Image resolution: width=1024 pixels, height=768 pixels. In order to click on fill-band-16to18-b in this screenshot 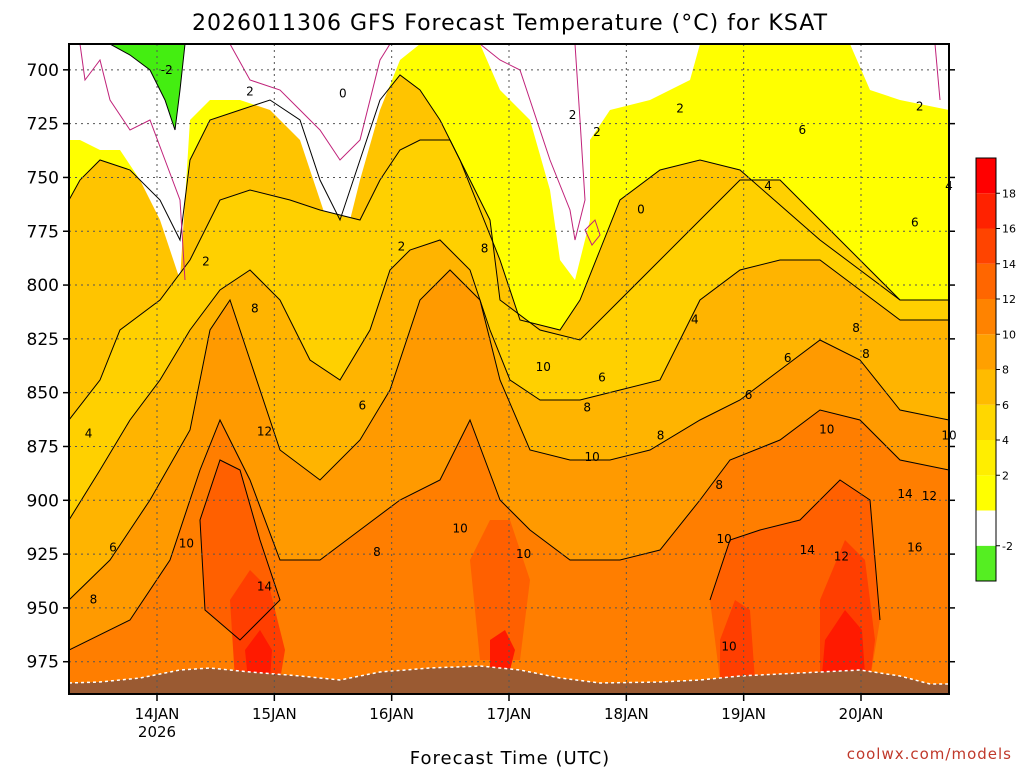, I will do `click(843, 642)`.